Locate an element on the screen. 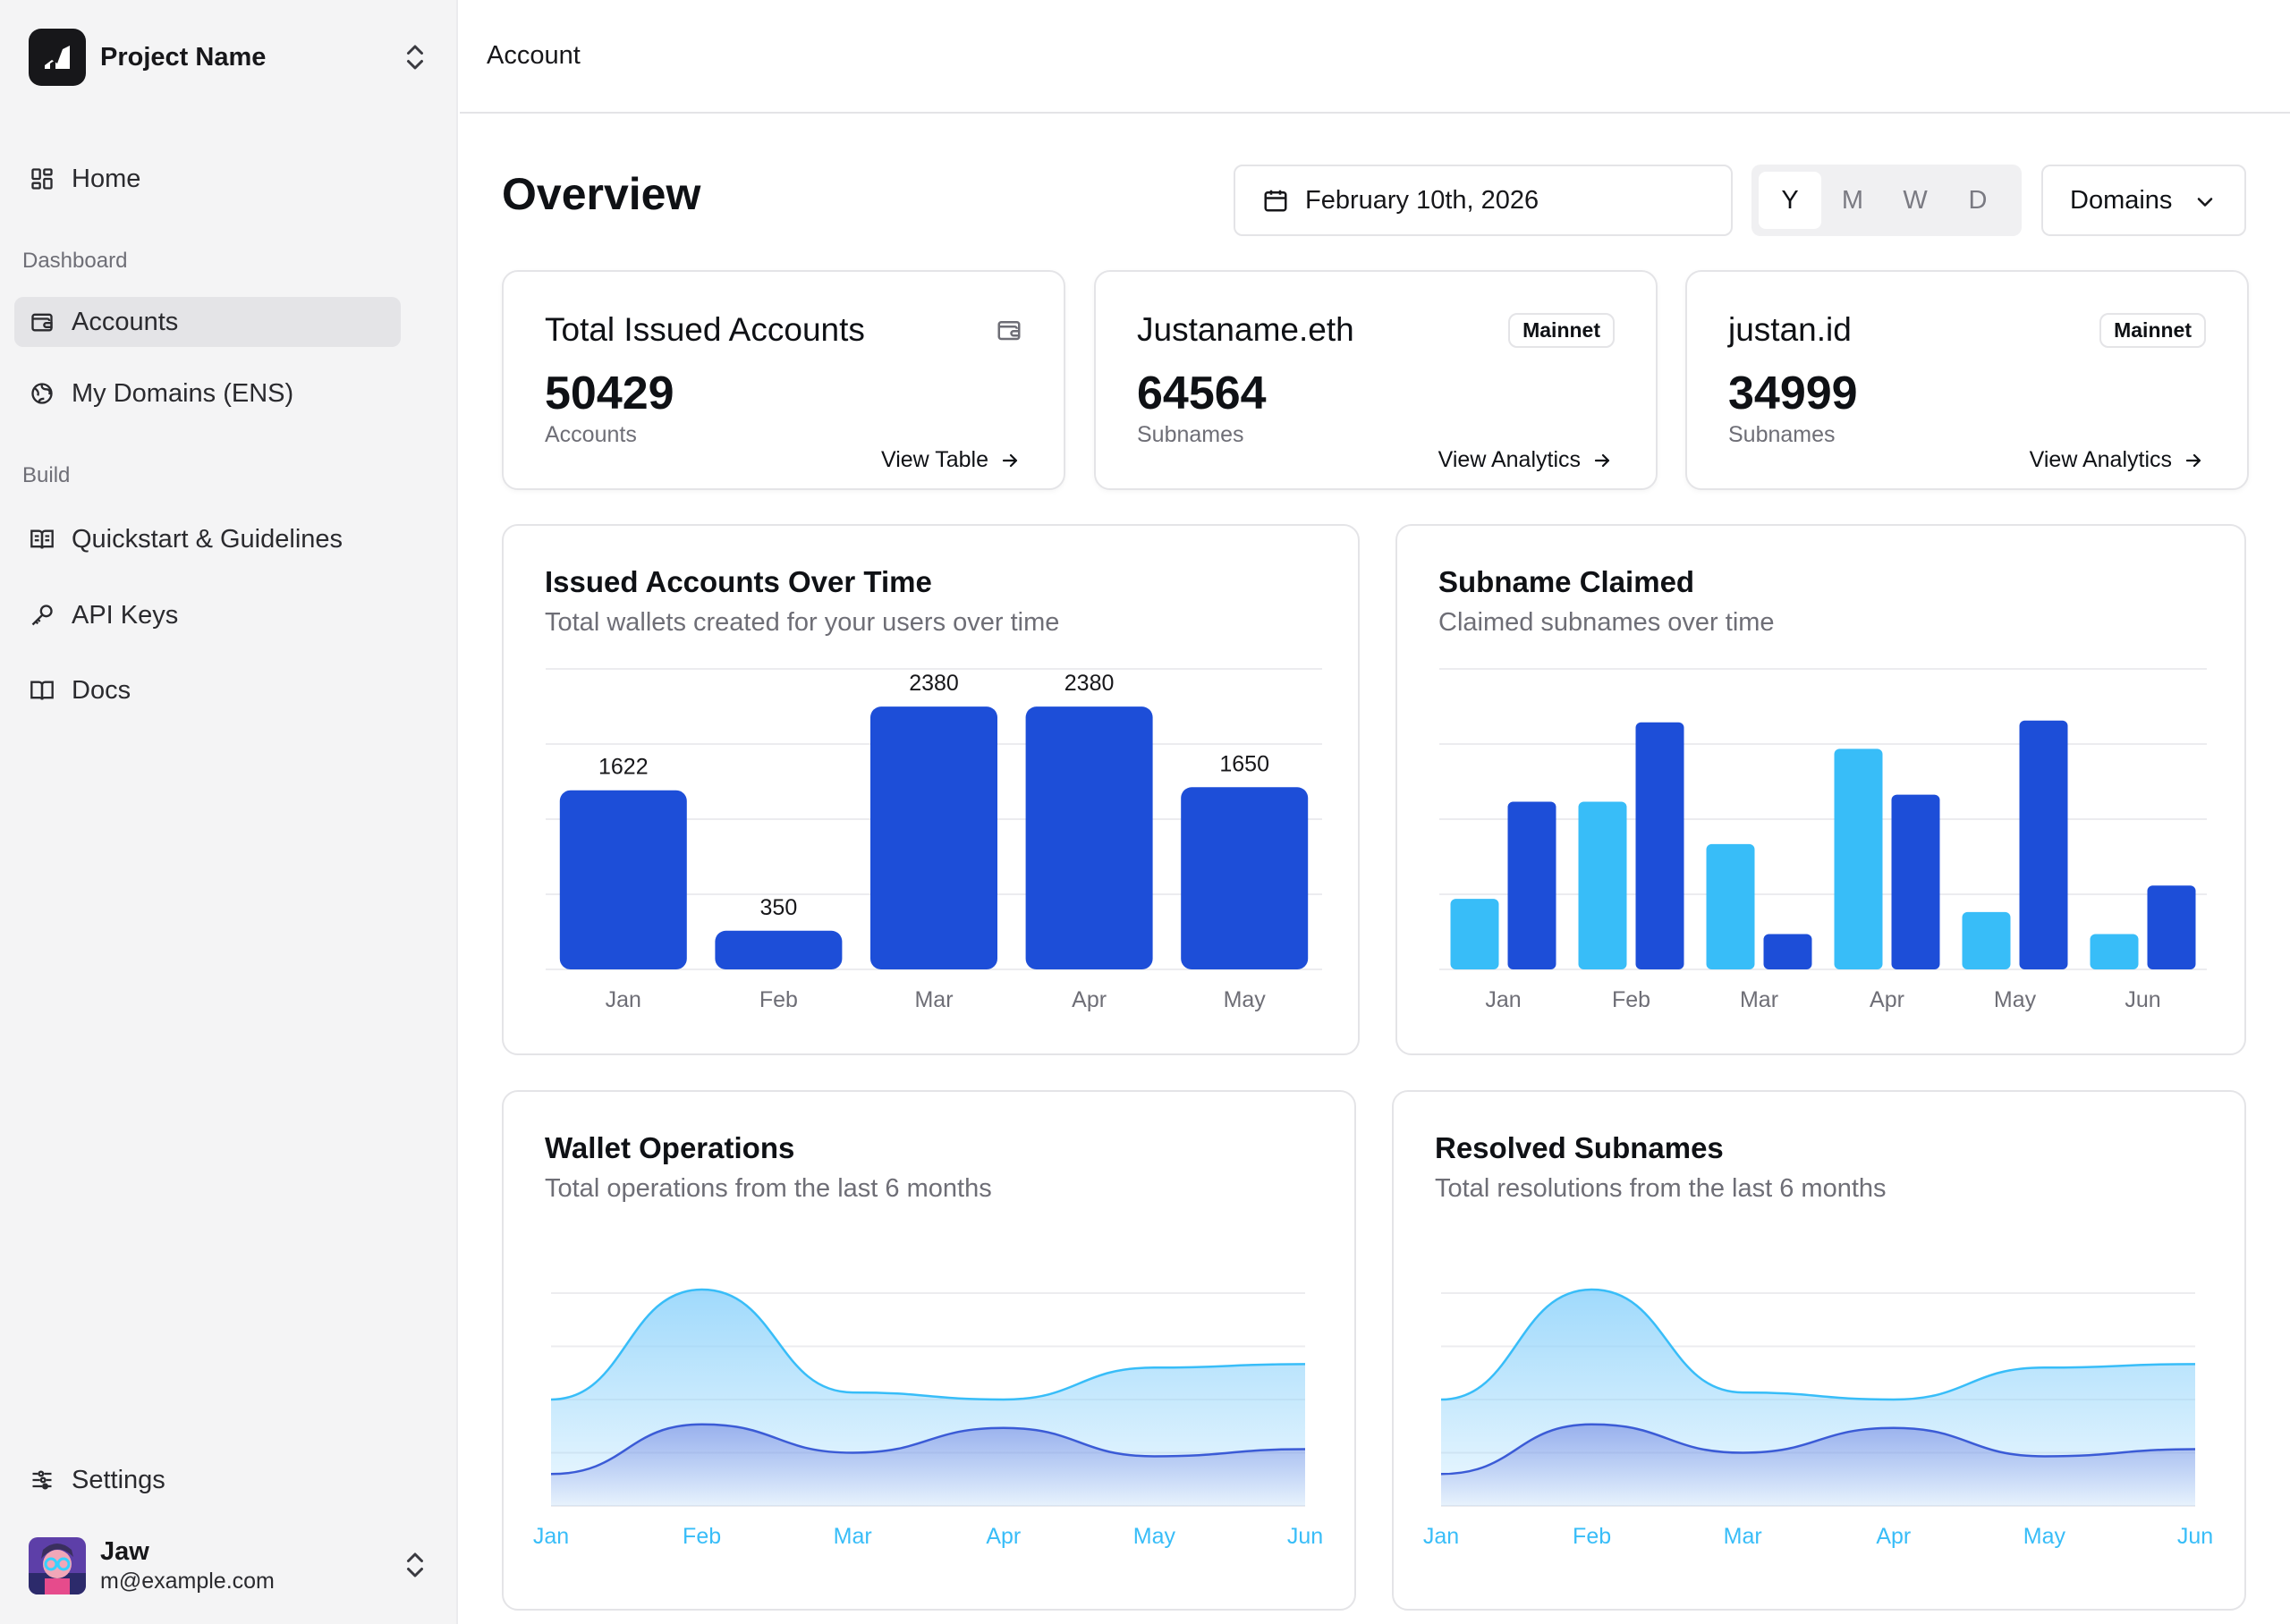 The height and width of the screenshot is (1624, 2290). area-line-s1 is located at coordinates (1818, 1344).